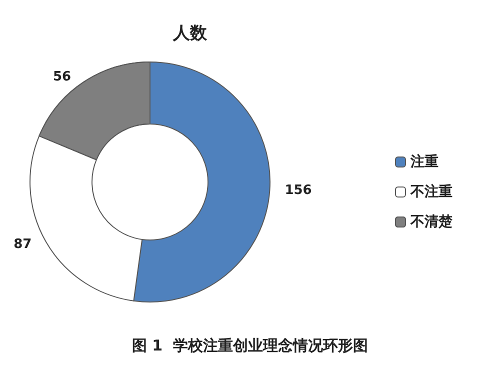 The width and height of the screenshot is (500, 377). Describe the element at coordinates (250, 345) in the screenshot. I see `caption: 图 1 学校注重创业理念情况环形图` at that location.